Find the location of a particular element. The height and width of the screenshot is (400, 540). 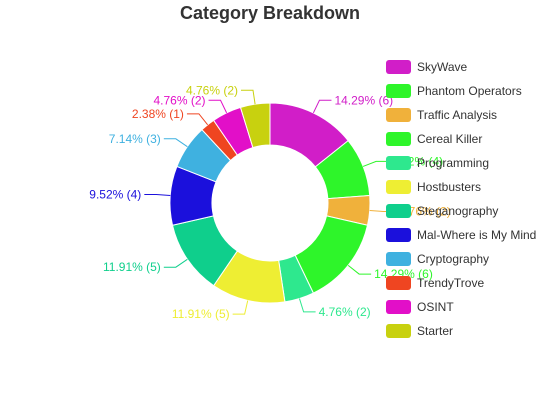

slice-label: 2.38% (1) is located at coordinates (158, 114).